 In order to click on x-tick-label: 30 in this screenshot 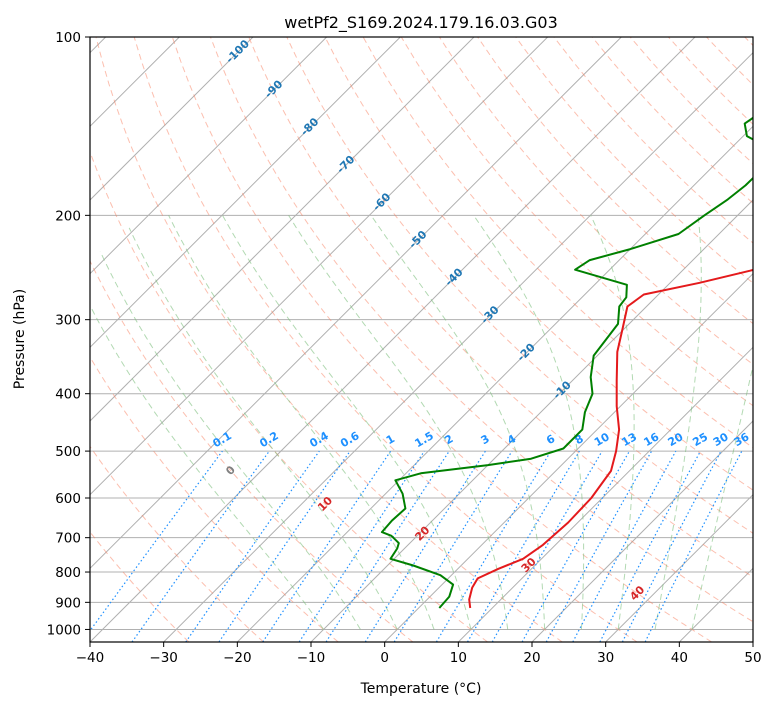, I will do `click(605, 658)`.